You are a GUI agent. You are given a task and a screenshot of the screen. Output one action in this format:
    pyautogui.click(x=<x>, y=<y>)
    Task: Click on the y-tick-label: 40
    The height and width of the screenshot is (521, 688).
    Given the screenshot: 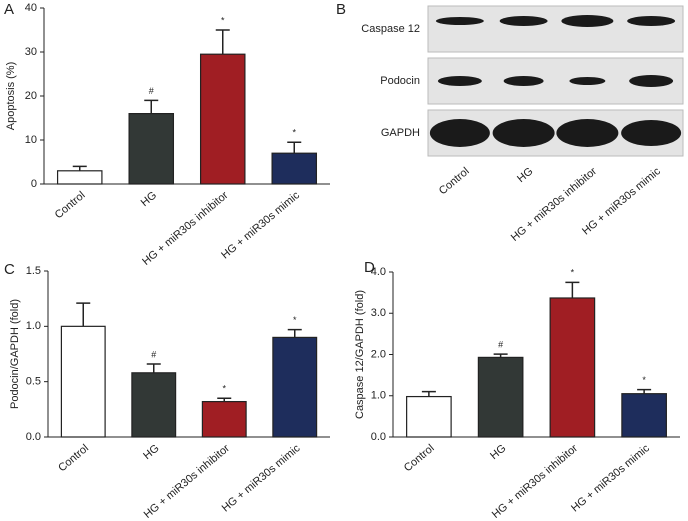 What is the action you would take?
    pyautogui.click(x=31, y=8)
    